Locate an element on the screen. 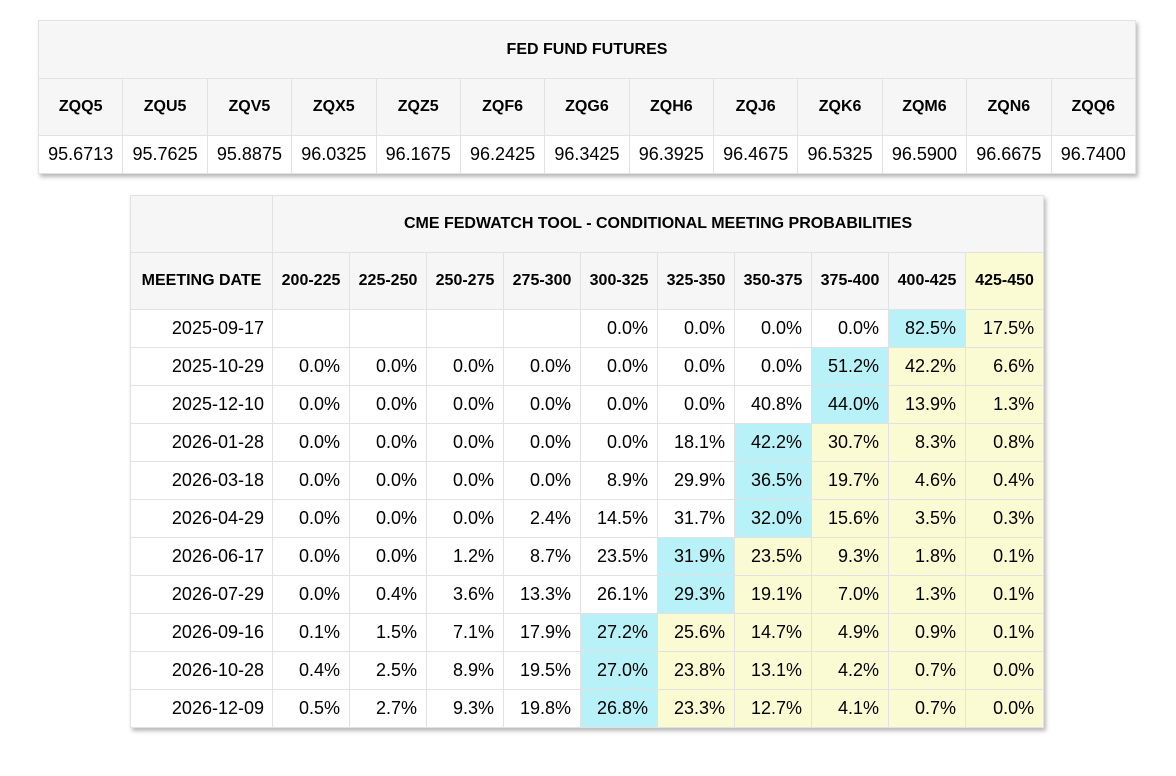 This screenshot has width=1176, height=776. probability-cell: 4.9% is located at coordinates (850, 632).